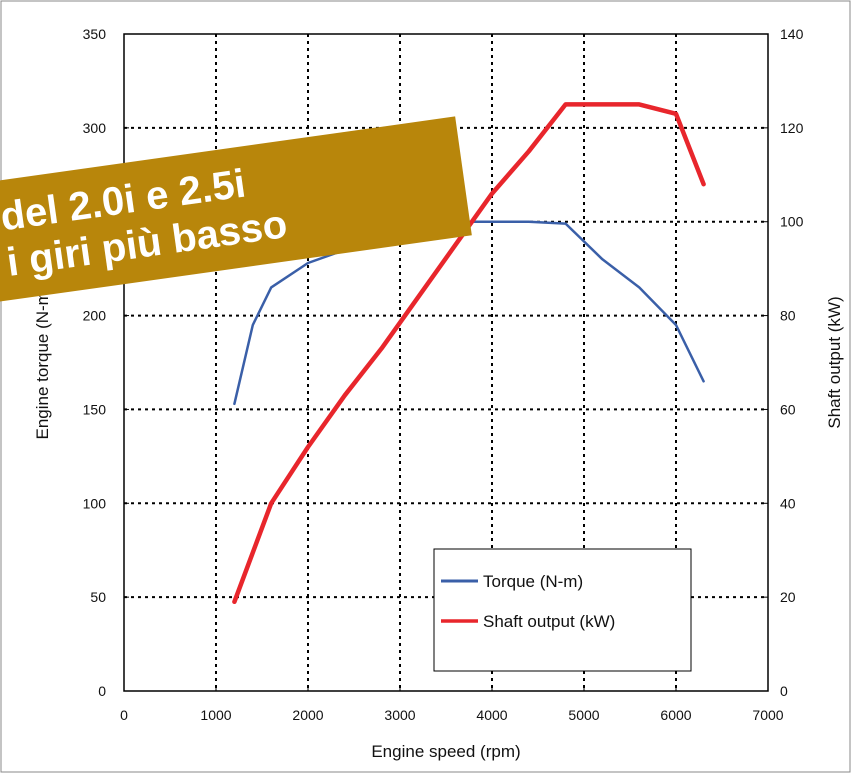  I want to click on y-left-tick-label: 300, so click(95, 128).